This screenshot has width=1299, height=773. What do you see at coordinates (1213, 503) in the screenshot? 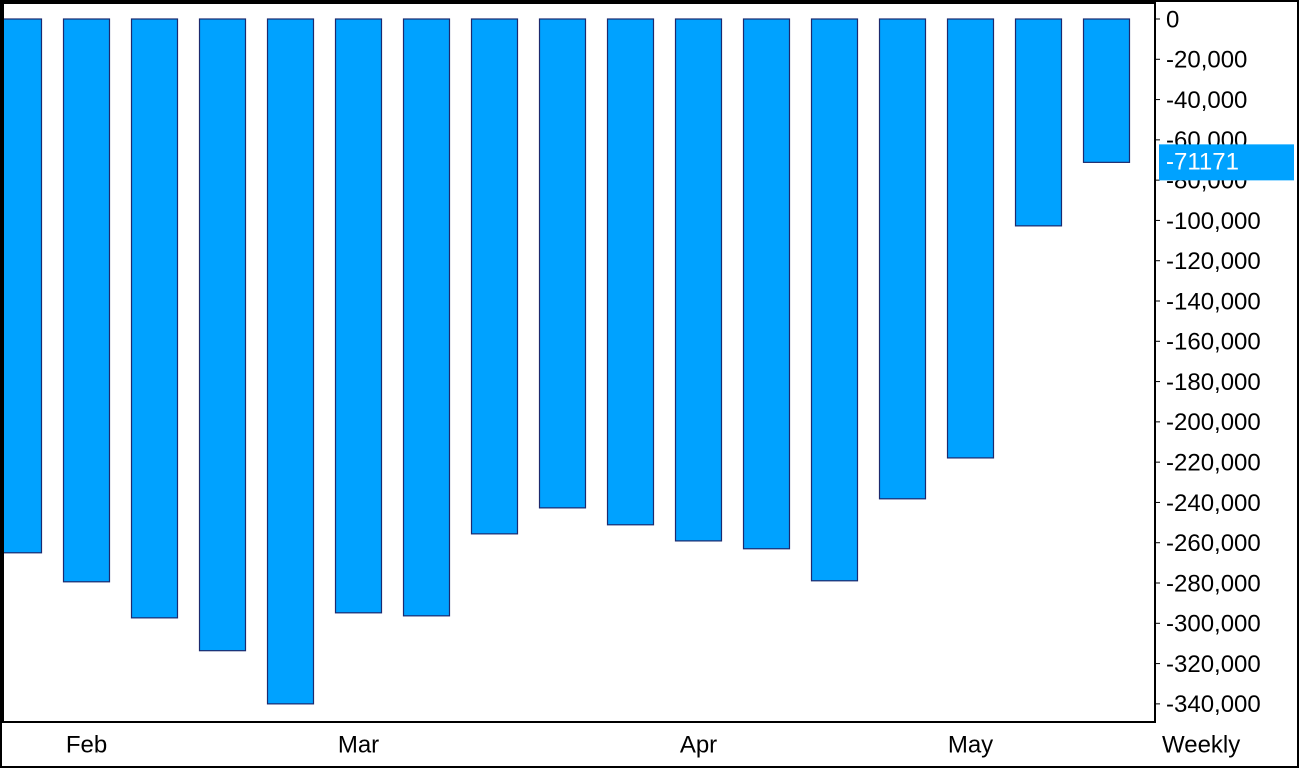
I see `y-tick-label: -240,000` at bounding box center [1213, 503].